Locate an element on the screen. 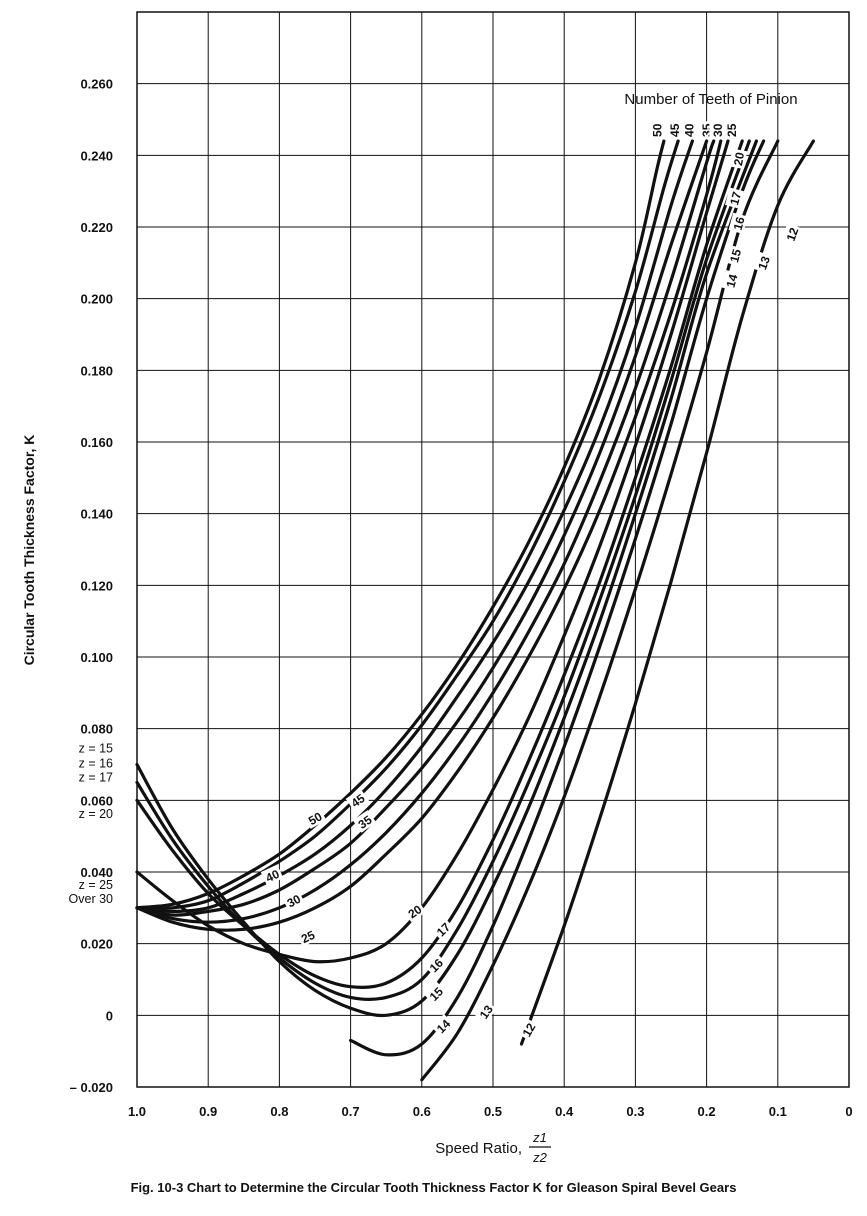  x-axis-label-numerator: z1 is located at coordinates (539, 1137).